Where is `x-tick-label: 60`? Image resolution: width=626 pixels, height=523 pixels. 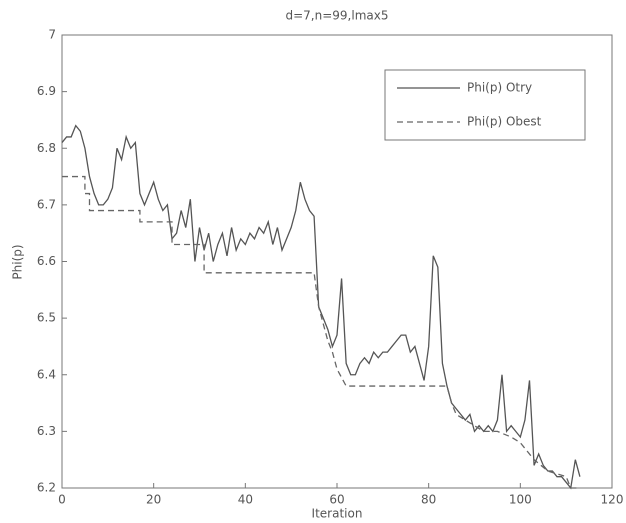
x-tick-label: 60 is located at coordinates (336, 500).